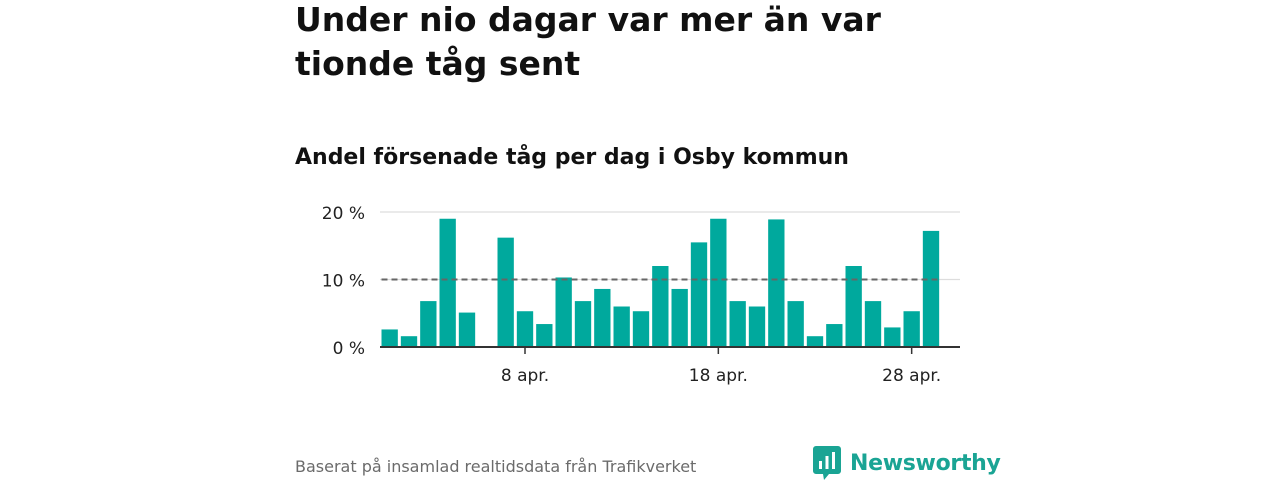  Describe the element at coordinates (670, 350) in the screenshot. I see `axes` at that location.